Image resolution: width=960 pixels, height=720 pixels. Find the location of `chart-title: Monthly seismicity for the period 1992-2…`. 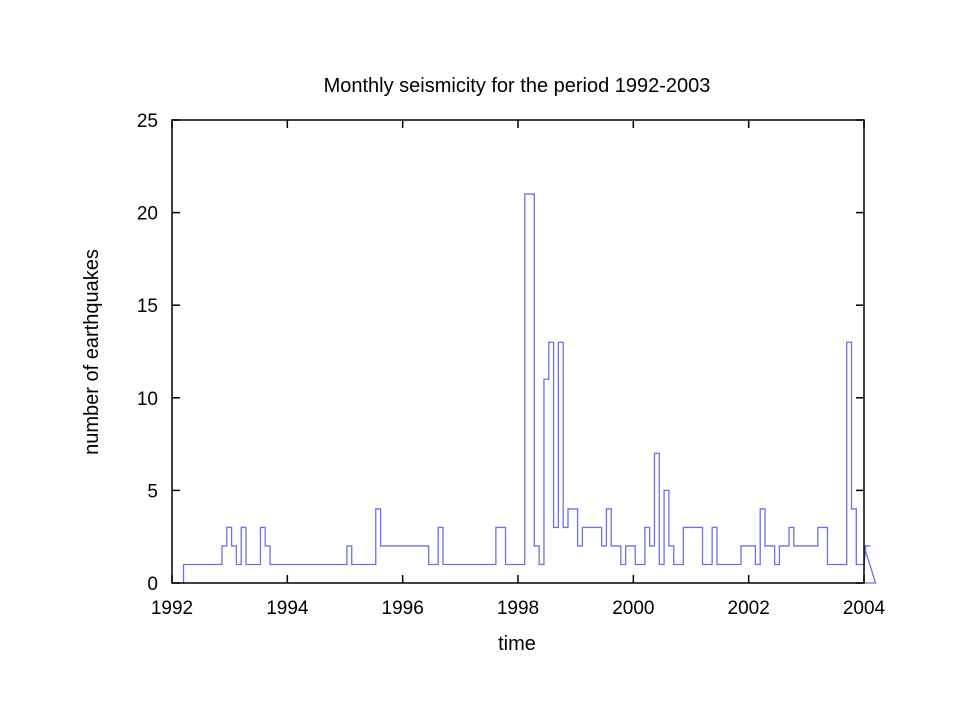

chart-title: Monthly seismicity for the period 1992-2… is located at coordinates (517, 86).